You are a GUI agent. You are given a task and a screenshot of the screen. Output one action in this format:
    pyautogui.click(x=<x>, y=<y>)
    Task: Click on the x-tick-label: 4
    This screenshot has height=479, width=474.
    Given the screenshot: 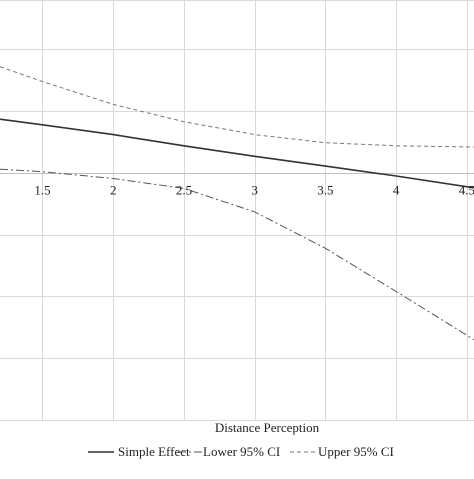 What is the action you would take?
    pyautogui.click(x=396, y=190)
    